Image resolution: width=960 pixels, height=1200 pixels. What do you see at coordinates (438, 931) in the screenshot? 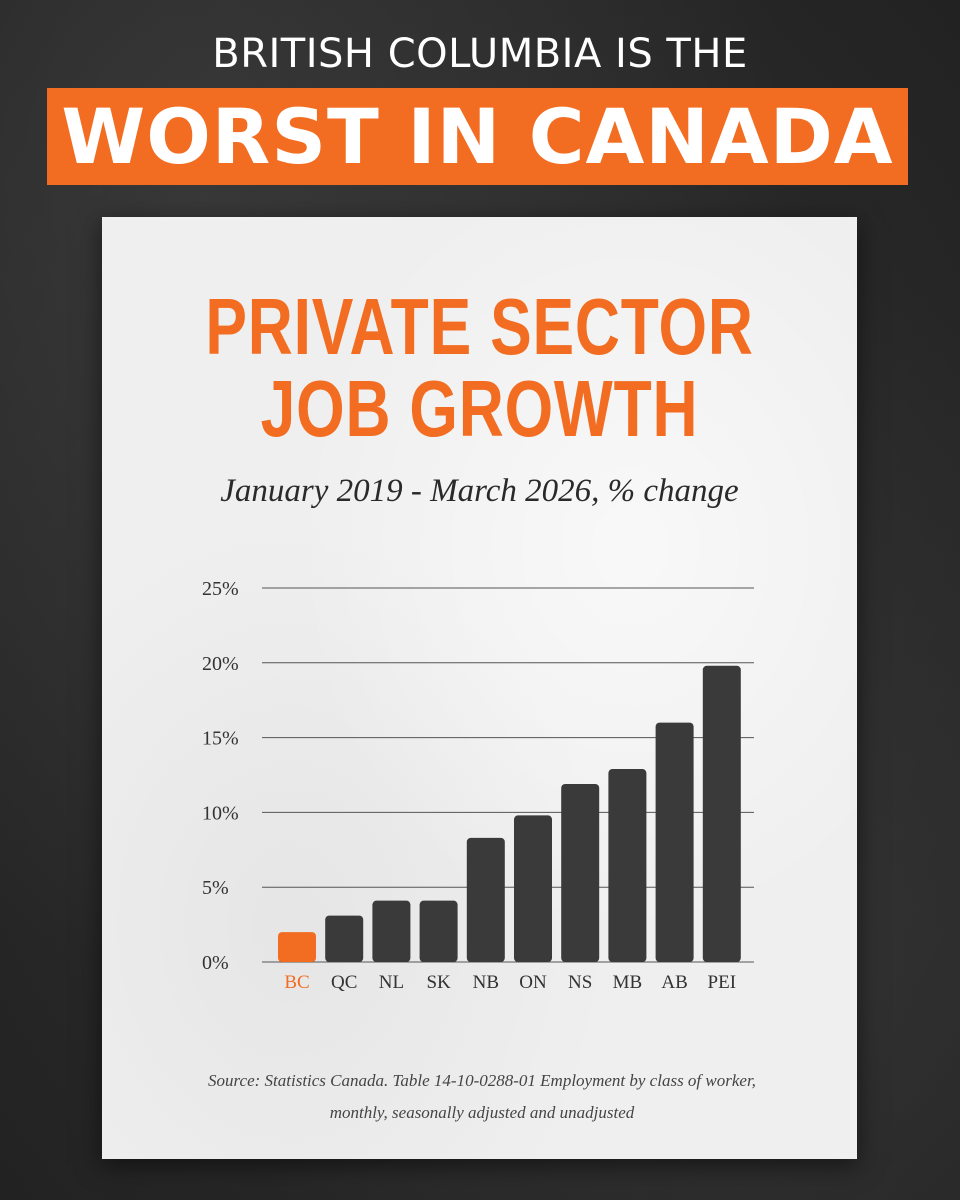
I see `bar-sk` at bounding box center [438, 931].